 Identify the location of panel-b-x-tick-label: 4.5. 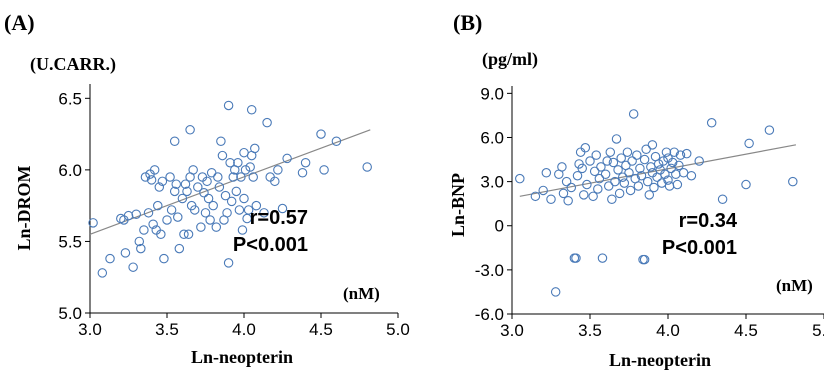
(746, 330).